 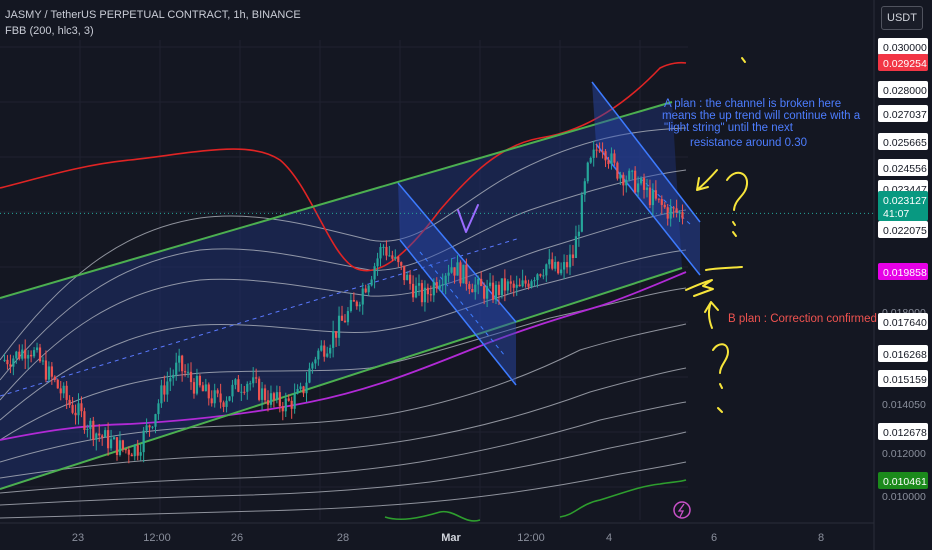 I want to click on time-tick: 26, so click(x=237, y=538).